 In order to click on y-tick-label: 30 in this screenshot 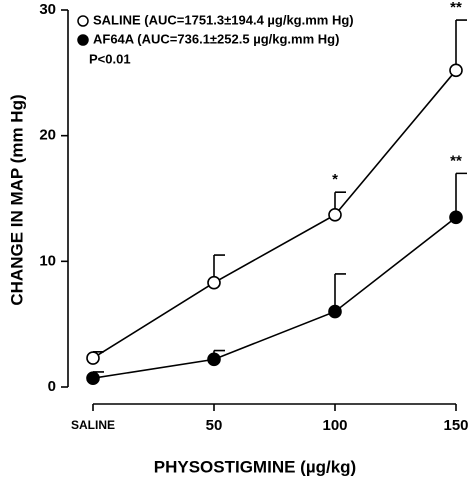, I will do `click(47, 9)`.